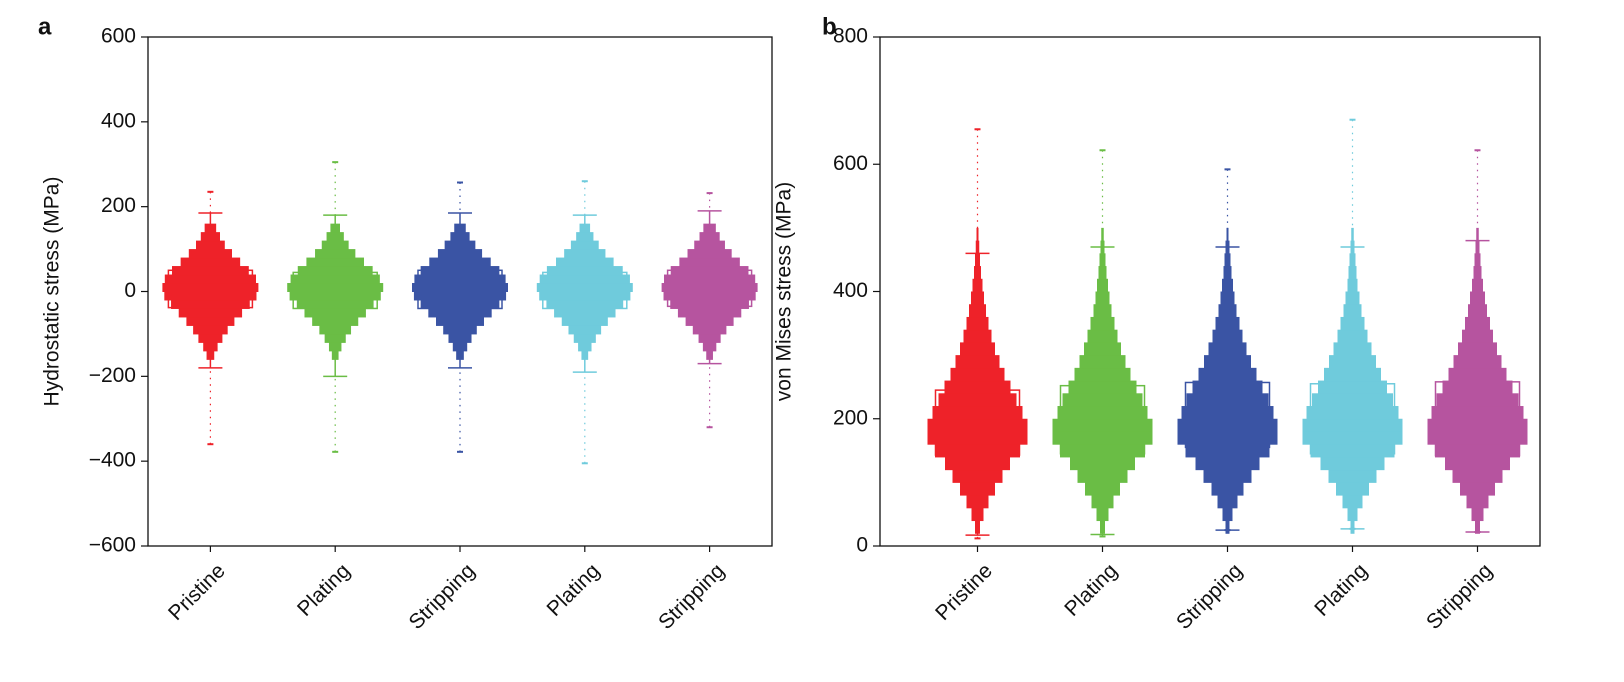 This screenshot has height=682, width=1624. Describe the element at coordinates (829, 26) in the screenshot. I see `panel-label: b` at that location.